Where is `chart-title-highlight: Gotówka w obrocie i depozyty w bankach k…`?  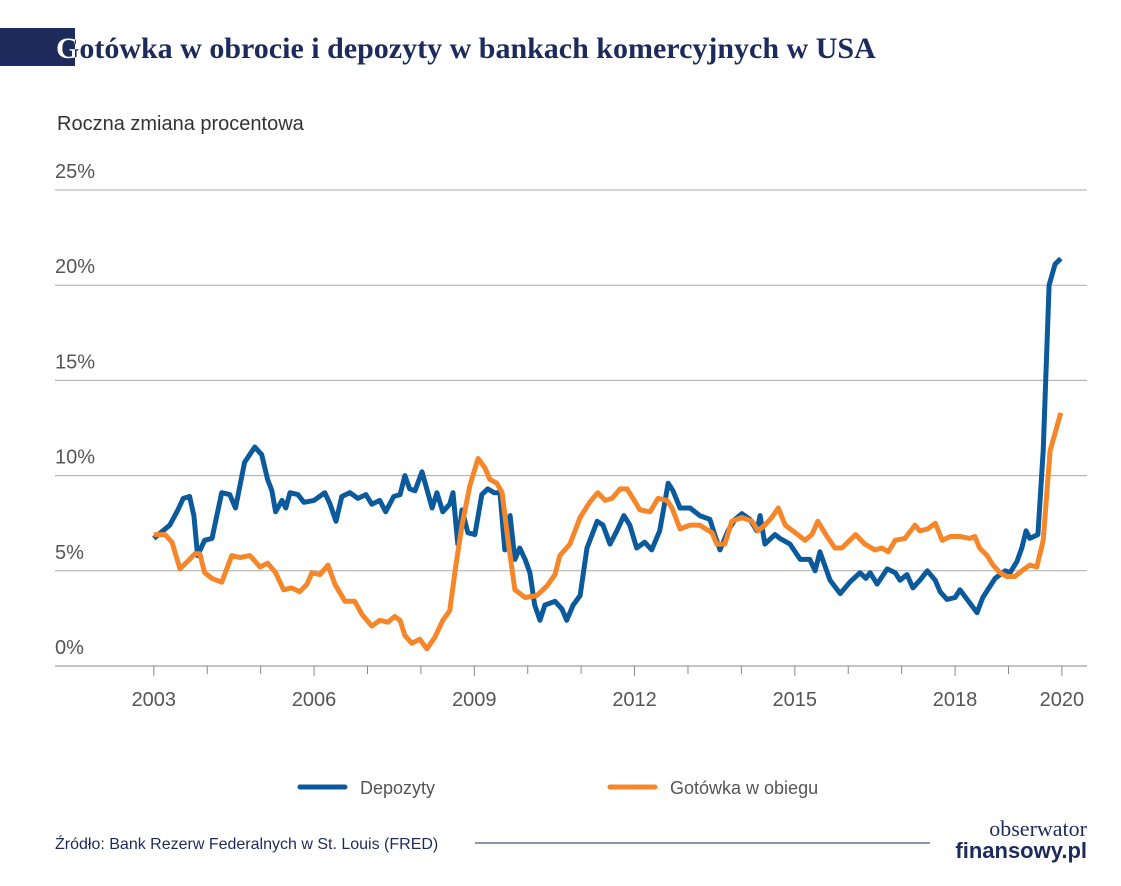
chart-title-highlight: Gotówka w obrocie i depozyty w bankach k… is located at coordinates (466, 48).